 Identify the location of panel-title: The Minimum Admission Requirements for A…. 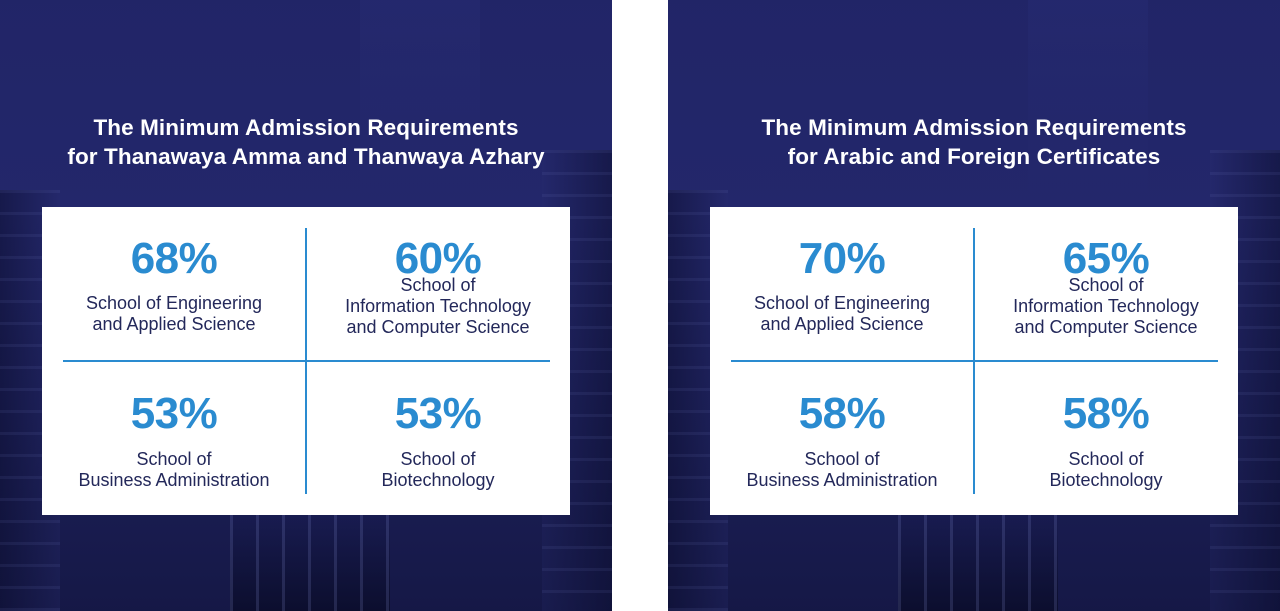
(974, 142).